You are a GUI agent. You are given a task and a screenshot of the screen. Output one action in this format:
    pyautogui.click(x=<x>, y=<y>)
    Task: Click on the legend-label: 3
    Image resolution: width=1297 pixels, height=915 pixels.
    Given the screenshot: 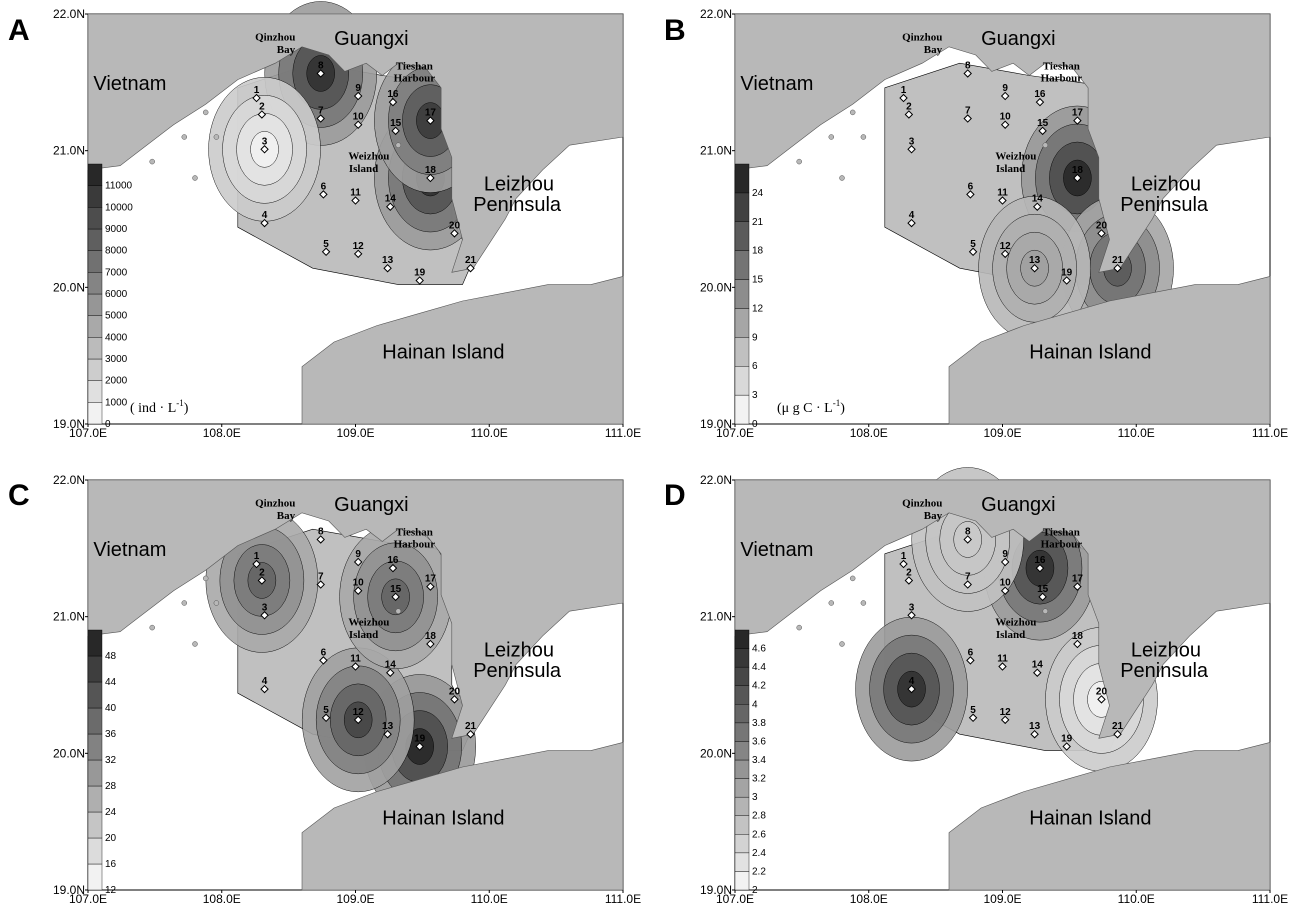 What is the action you would take?
    pyautogui.click(x=755, y=797)
    